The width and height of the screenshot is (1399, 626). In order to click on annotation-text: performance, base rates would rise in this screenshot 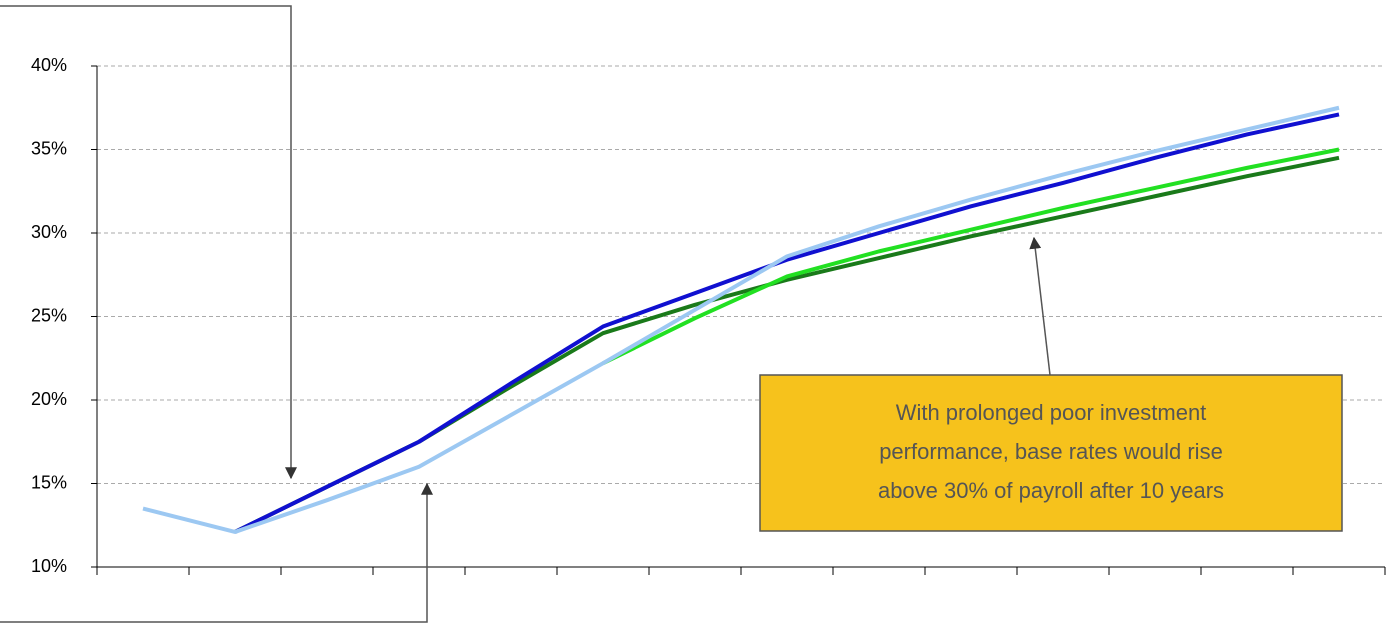, I will do `click(1051, 451)`.